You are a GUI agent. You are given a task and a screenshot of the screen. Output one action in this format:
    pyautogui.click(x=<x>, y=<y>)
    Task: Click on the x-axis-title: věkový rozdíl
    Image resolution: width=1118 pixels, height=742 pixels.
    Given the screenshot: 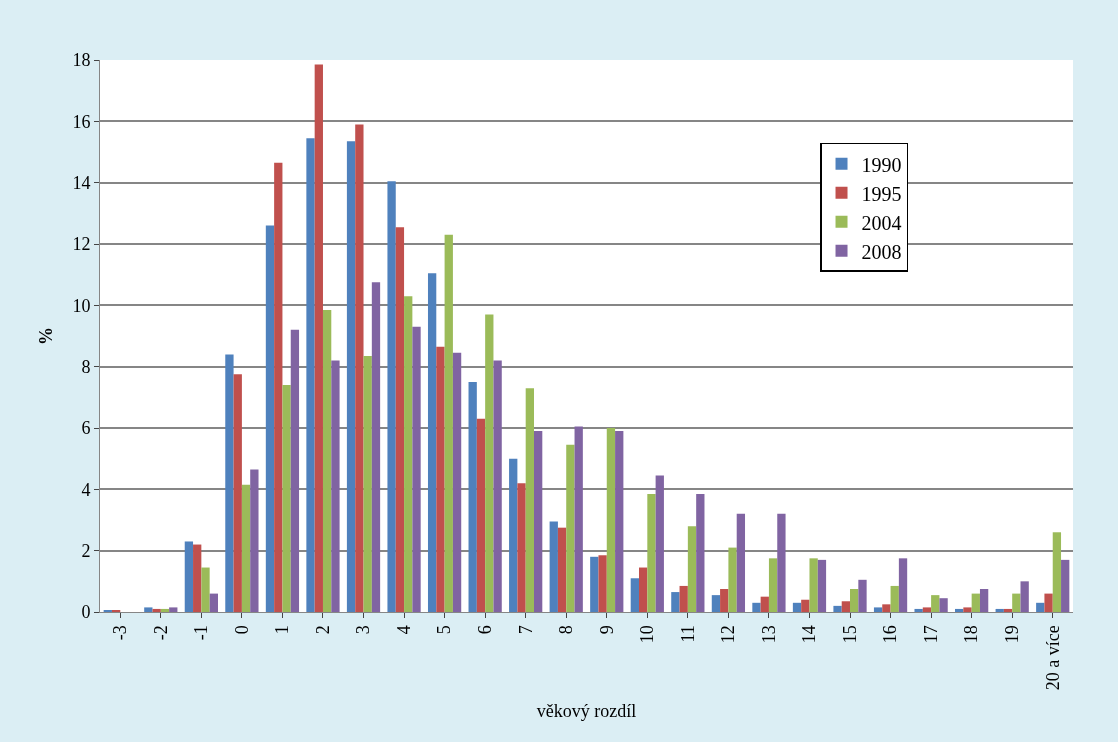 What is the action you would take?
    pyautogui.click(x=586, y=711)
    